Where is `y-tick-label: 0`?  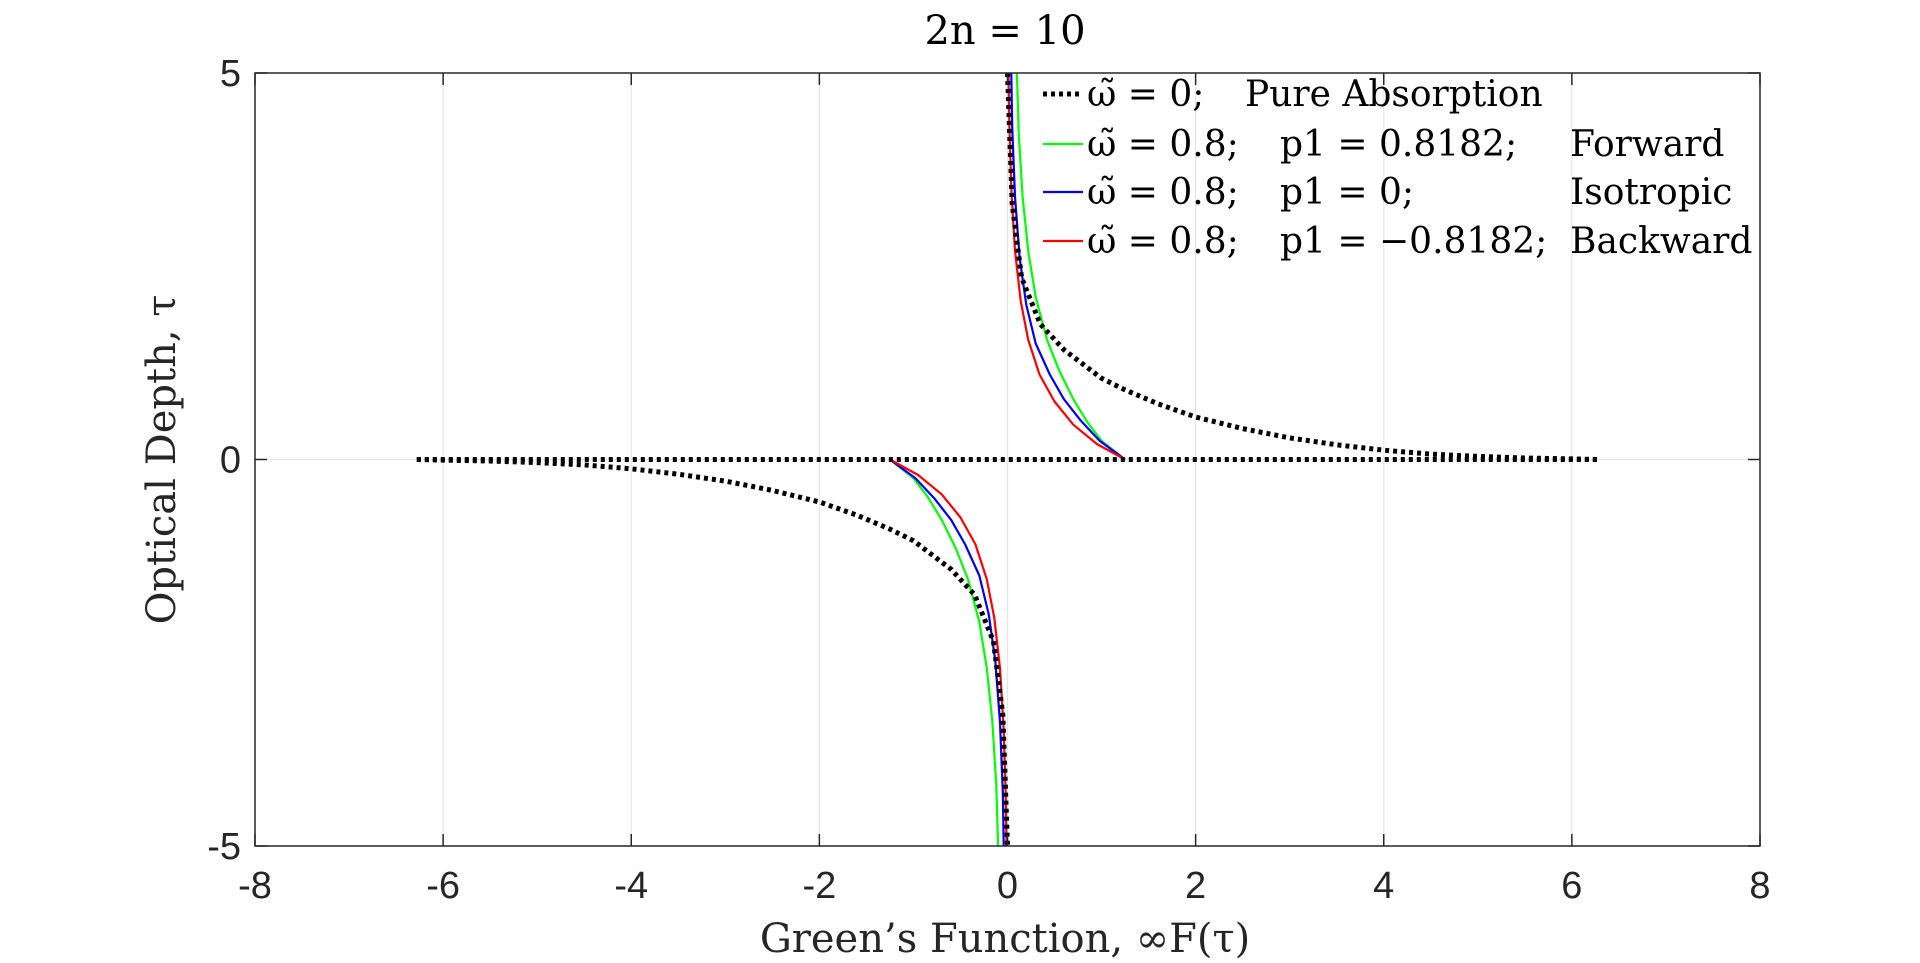
y-tick-label: 0 is located at coordinates (230, 461).